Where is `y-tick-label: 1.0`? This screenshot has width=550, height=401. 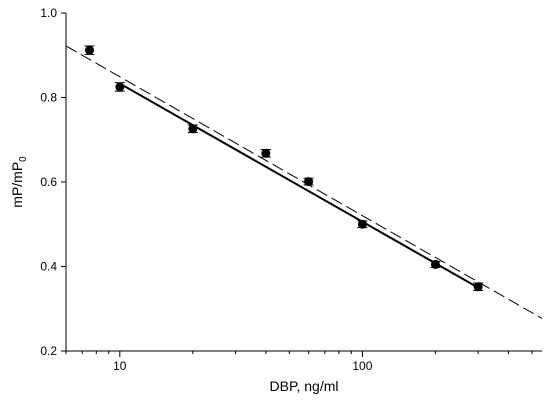
y-tick-label: 1.0 is located at coordinates (48, 13).